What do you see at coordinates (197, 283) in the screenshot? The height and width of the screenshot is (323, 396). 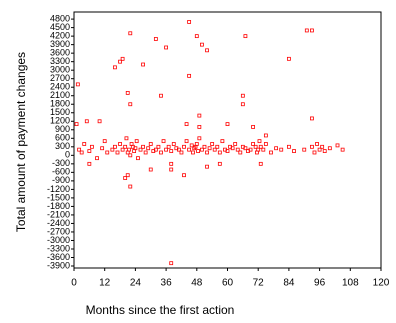 I see `x-tick-label: 48` at bounding box center [197, 283].